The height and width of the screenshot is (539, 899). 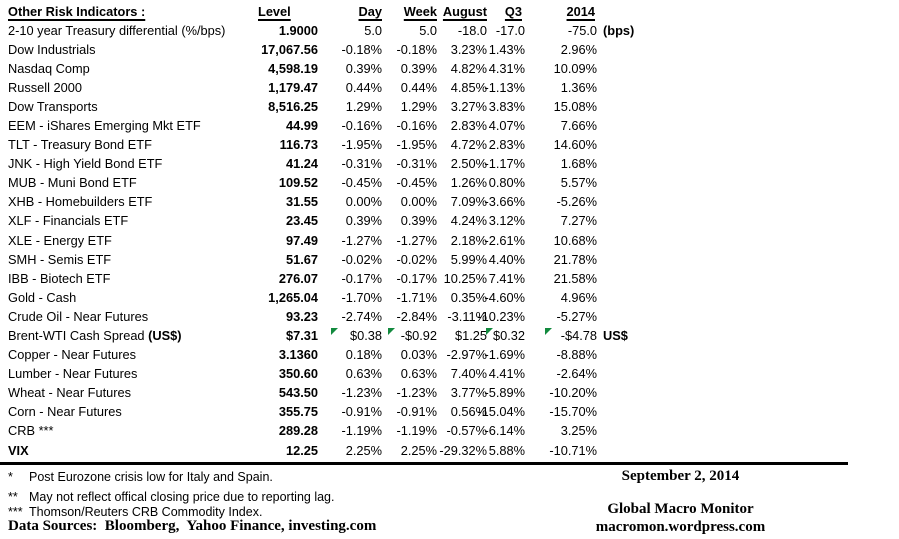 What do you see at coordinates (361, 278) in the screenshot?
I see `cell-day: -0.17%` at bounding box center [361, 278].